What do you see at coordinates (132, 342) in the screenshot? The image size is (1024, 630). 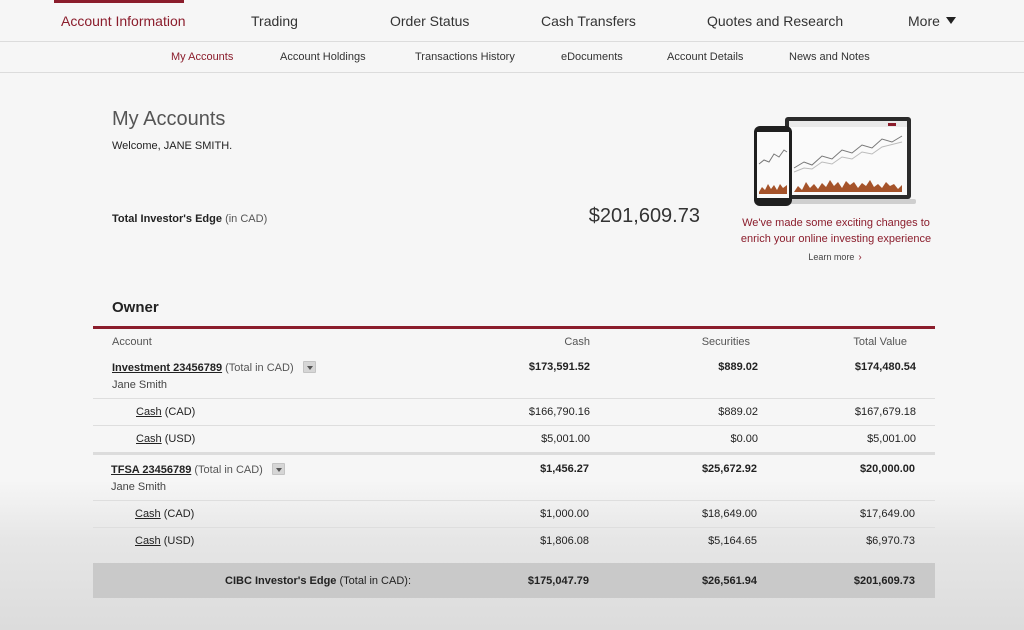 I see `column-header-account: Account` at bounding box center [132, 342].